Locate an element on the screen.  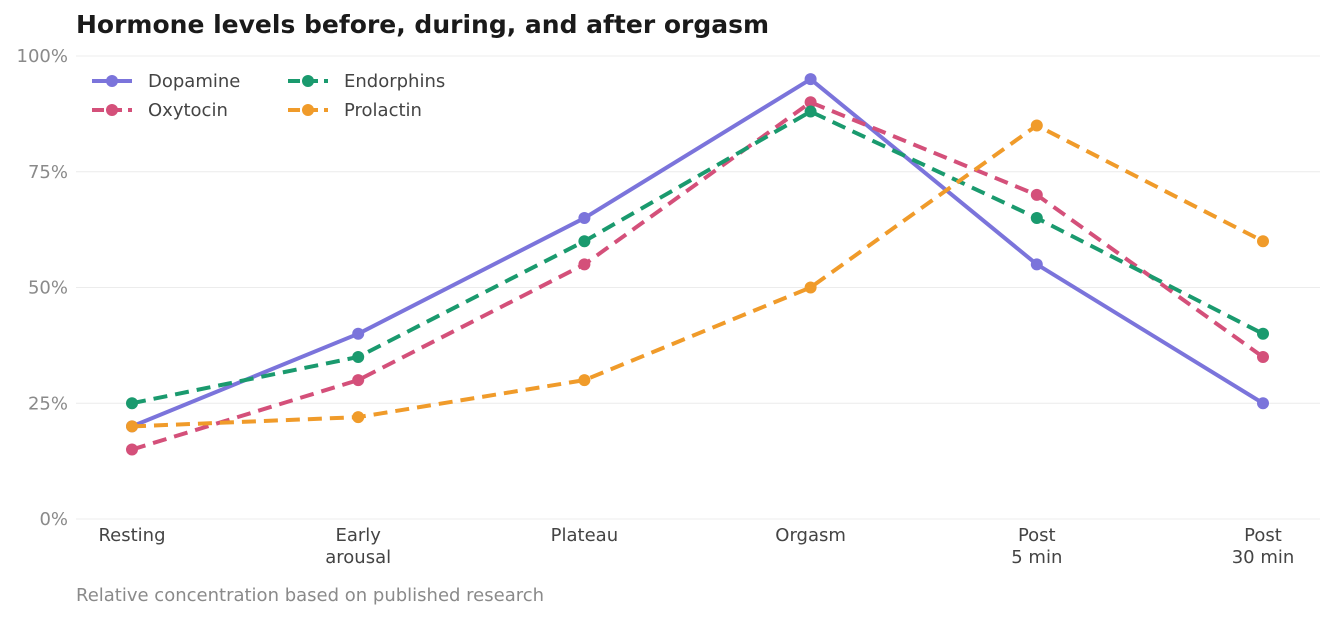
legend-label: Oxytocin is located at coordinates (188, 110).